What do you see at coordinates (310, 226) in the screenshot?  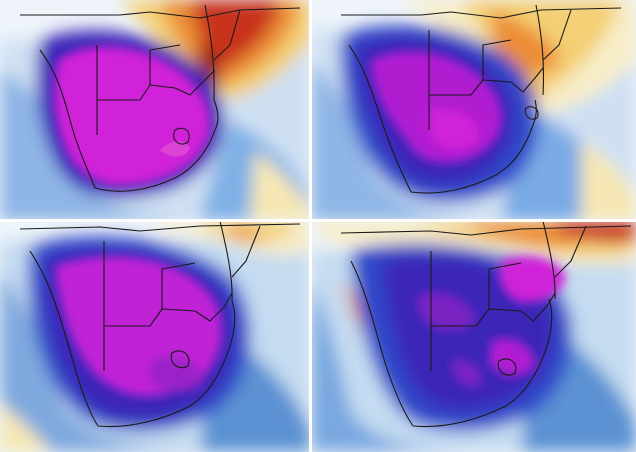 I see `panel-divider-vertical` at bounding box center [310, 226].